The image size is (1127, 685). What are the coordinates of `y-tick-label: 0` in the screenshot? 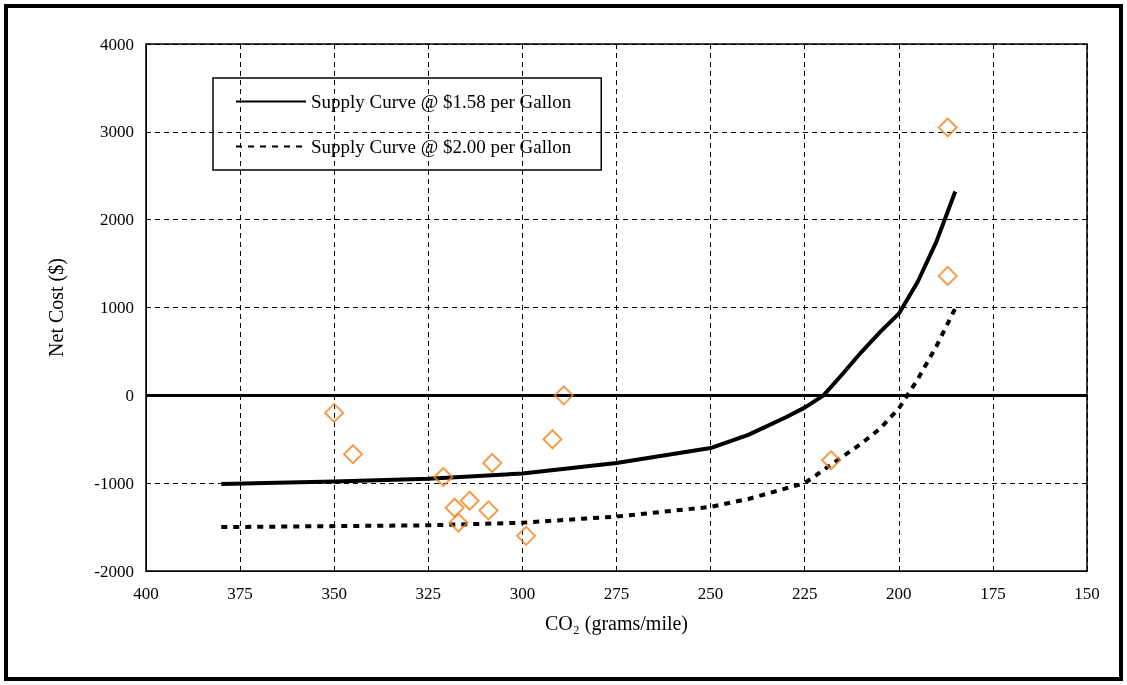 It's located at (129, 395).